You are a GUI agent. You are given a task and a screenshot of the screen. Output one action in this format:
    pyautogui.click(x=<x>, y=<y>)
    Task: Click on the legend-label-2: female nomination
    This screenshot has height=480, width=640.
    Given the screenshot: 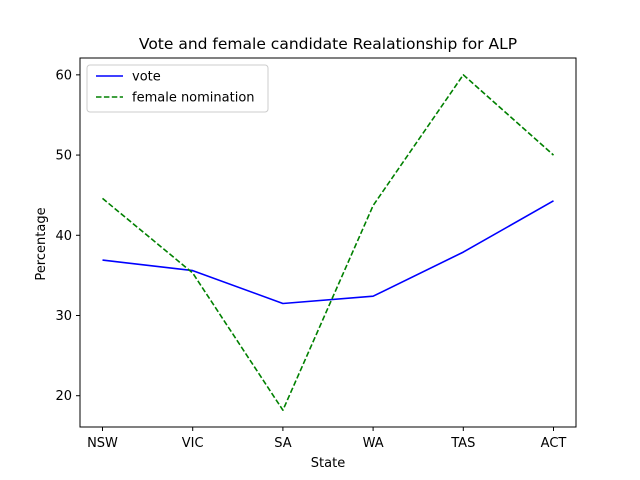 What is the action you would take?
    pyautogui.click(x=193, y=98)
    